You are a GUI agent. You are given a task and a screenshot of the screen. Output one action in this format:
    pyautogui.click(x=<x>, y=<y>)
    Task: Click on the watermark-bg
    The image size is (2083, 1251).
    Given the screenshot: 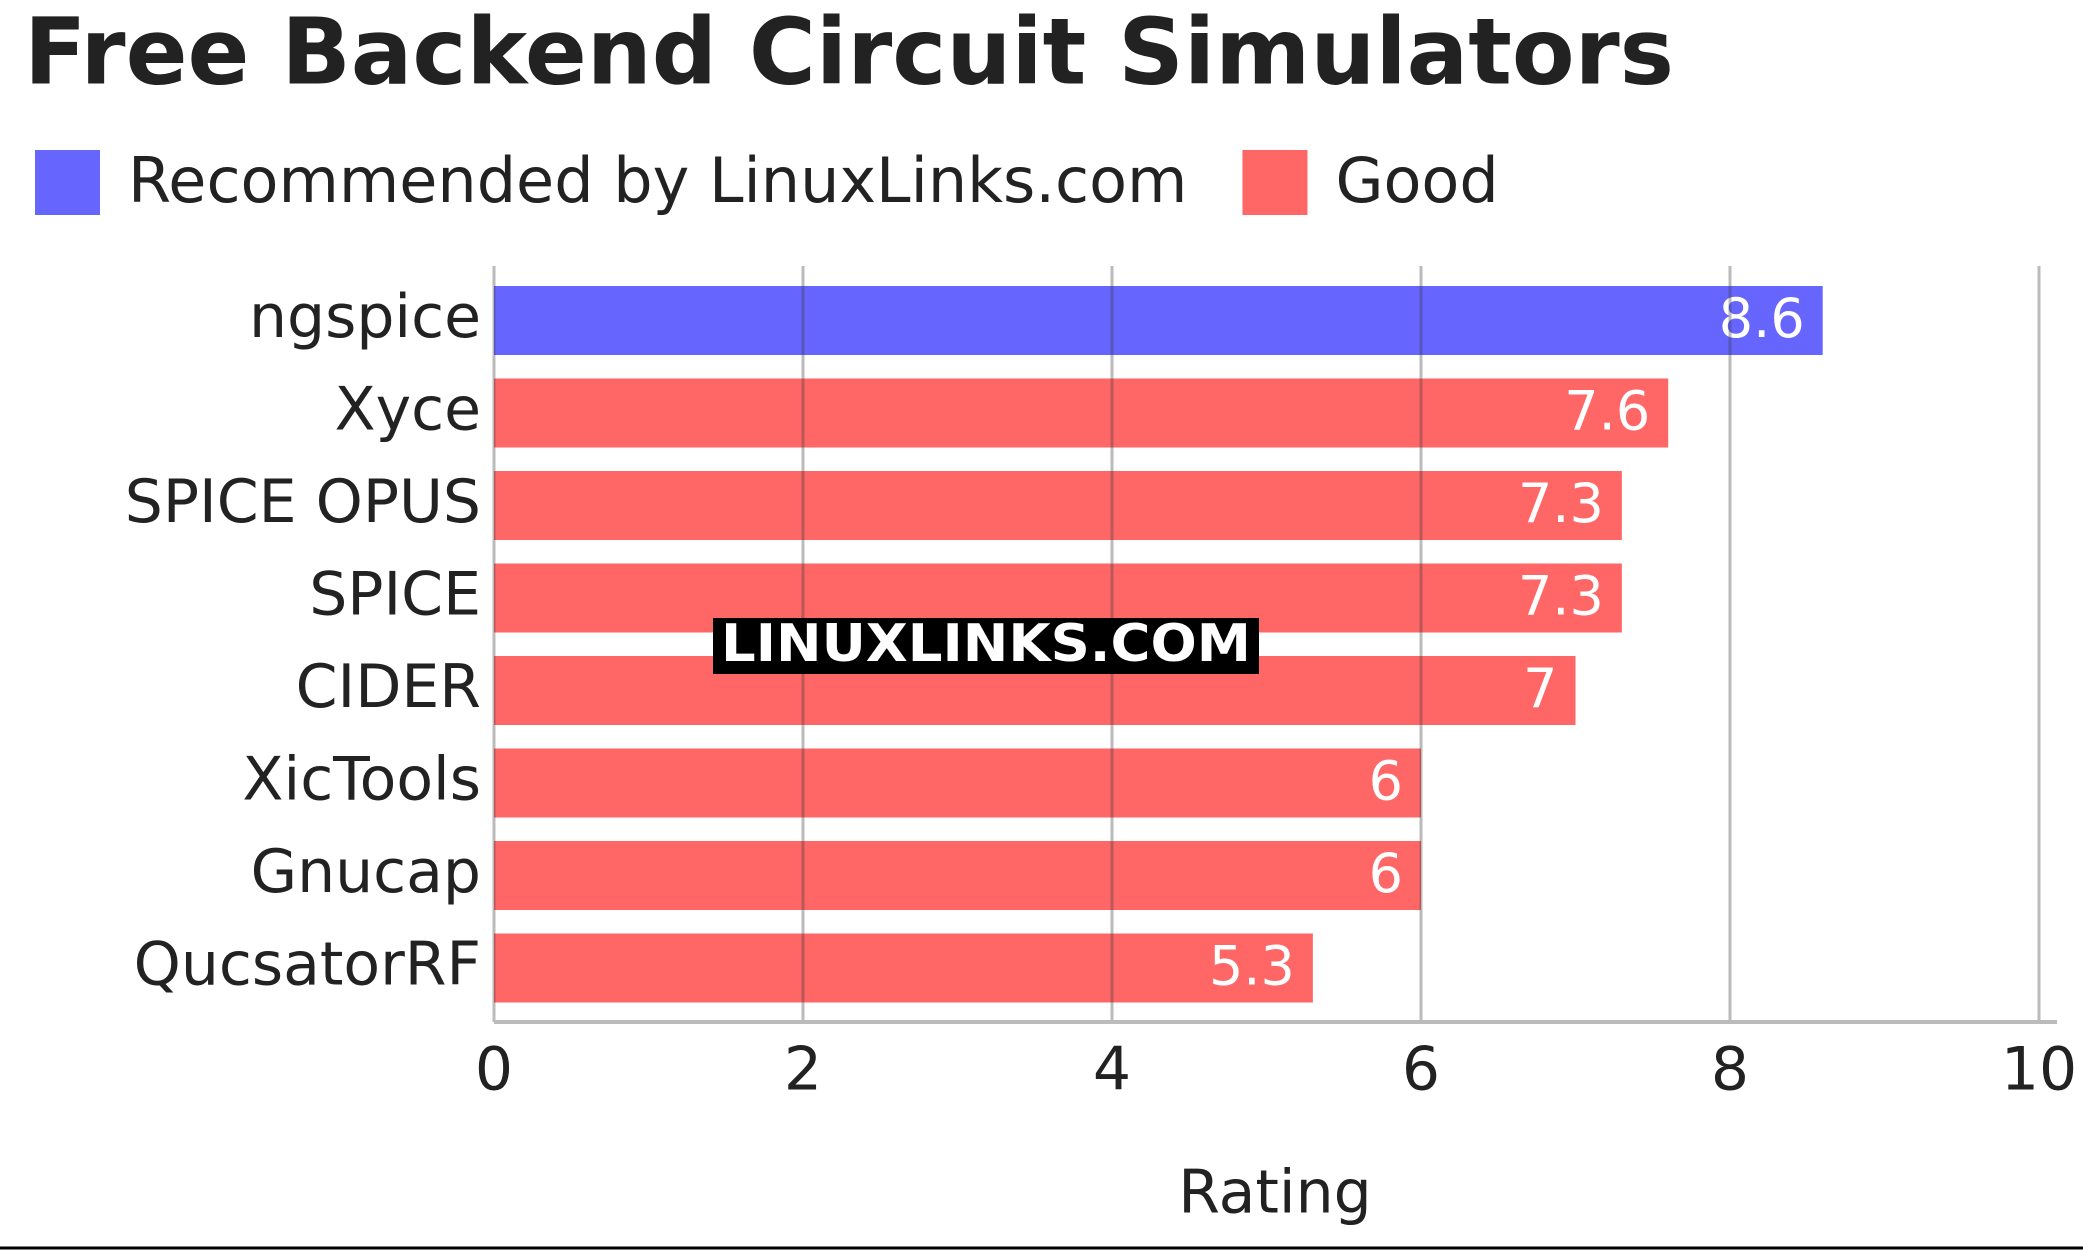 What is the action you would take?
    pyautogui.click(x=986, y=646)
    